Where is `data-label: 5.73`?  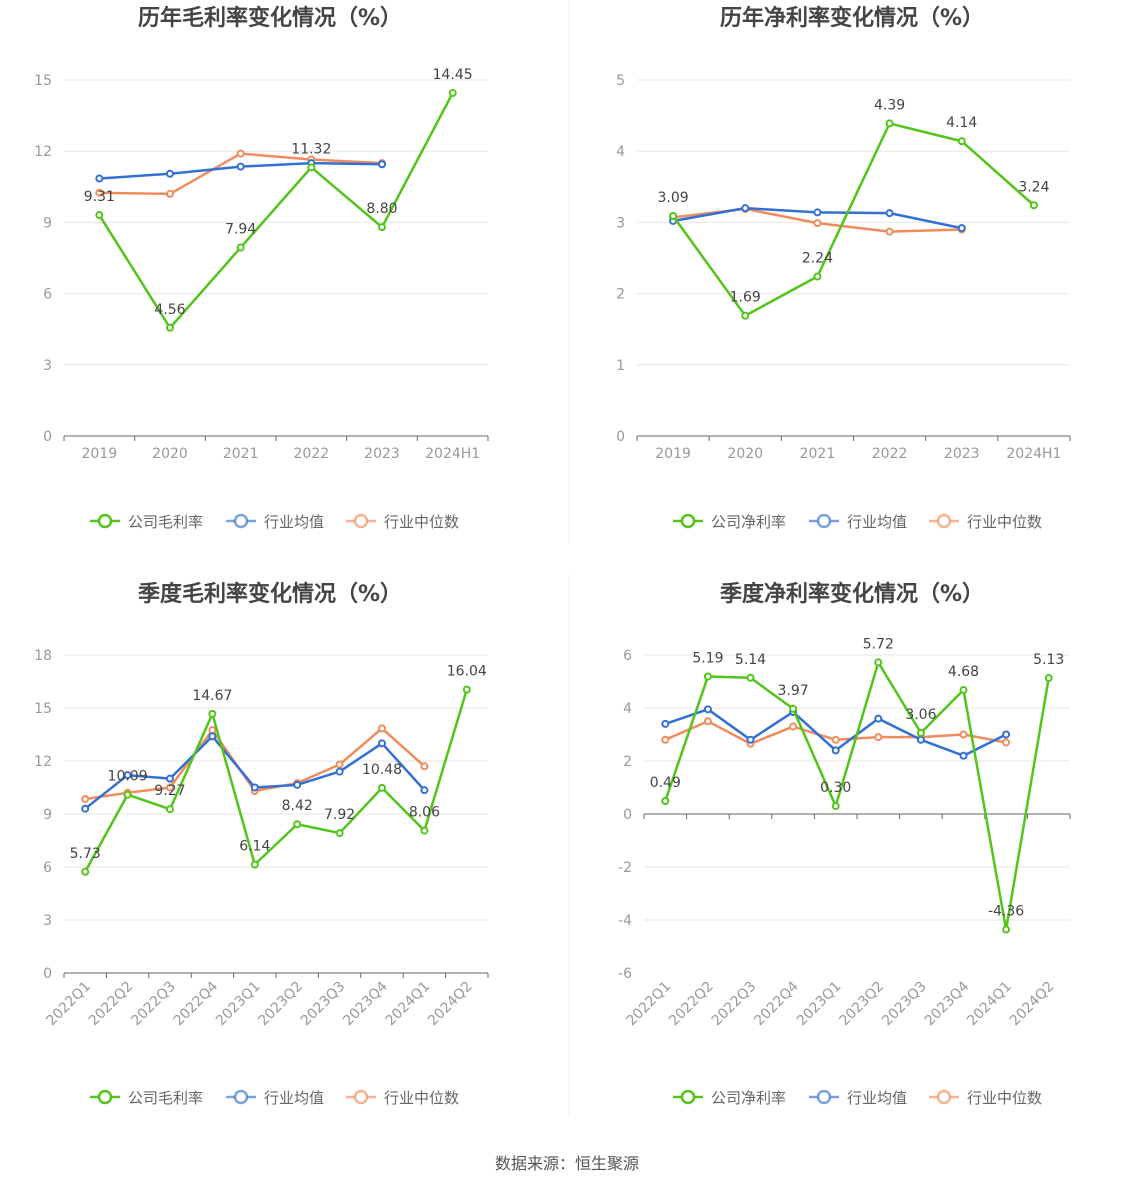
data-label: 5.73 is located at coordinates (85, 854).